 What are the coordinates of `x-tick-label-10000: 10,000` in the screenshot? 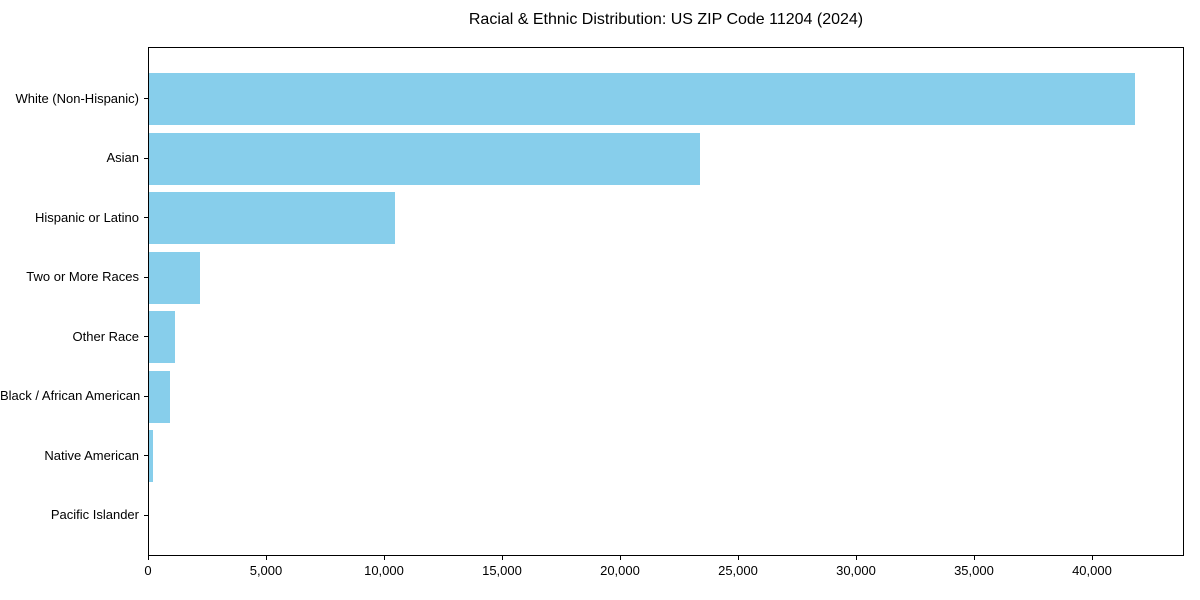 It's located at (384, 570).